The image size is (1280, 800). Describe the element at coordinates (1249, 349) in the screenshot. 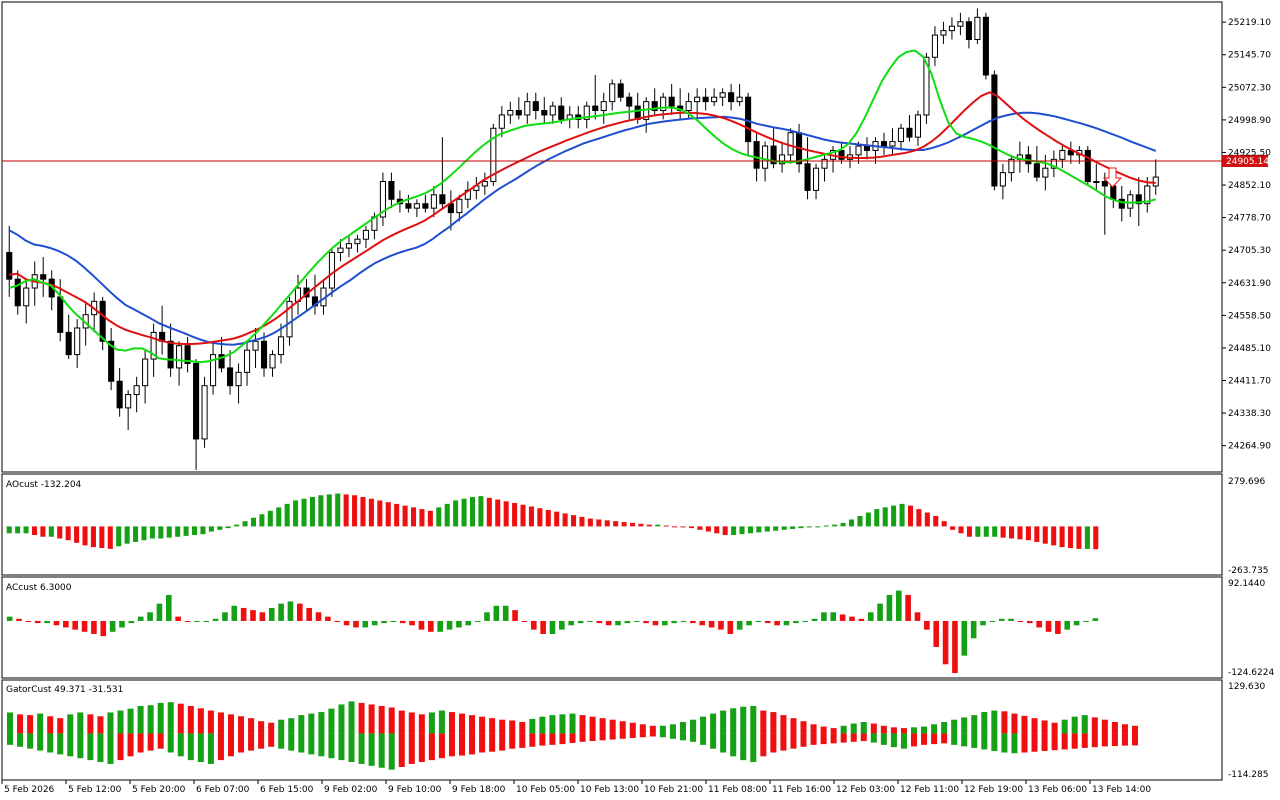

I see `price-tick-label: 24485.10` at that location.